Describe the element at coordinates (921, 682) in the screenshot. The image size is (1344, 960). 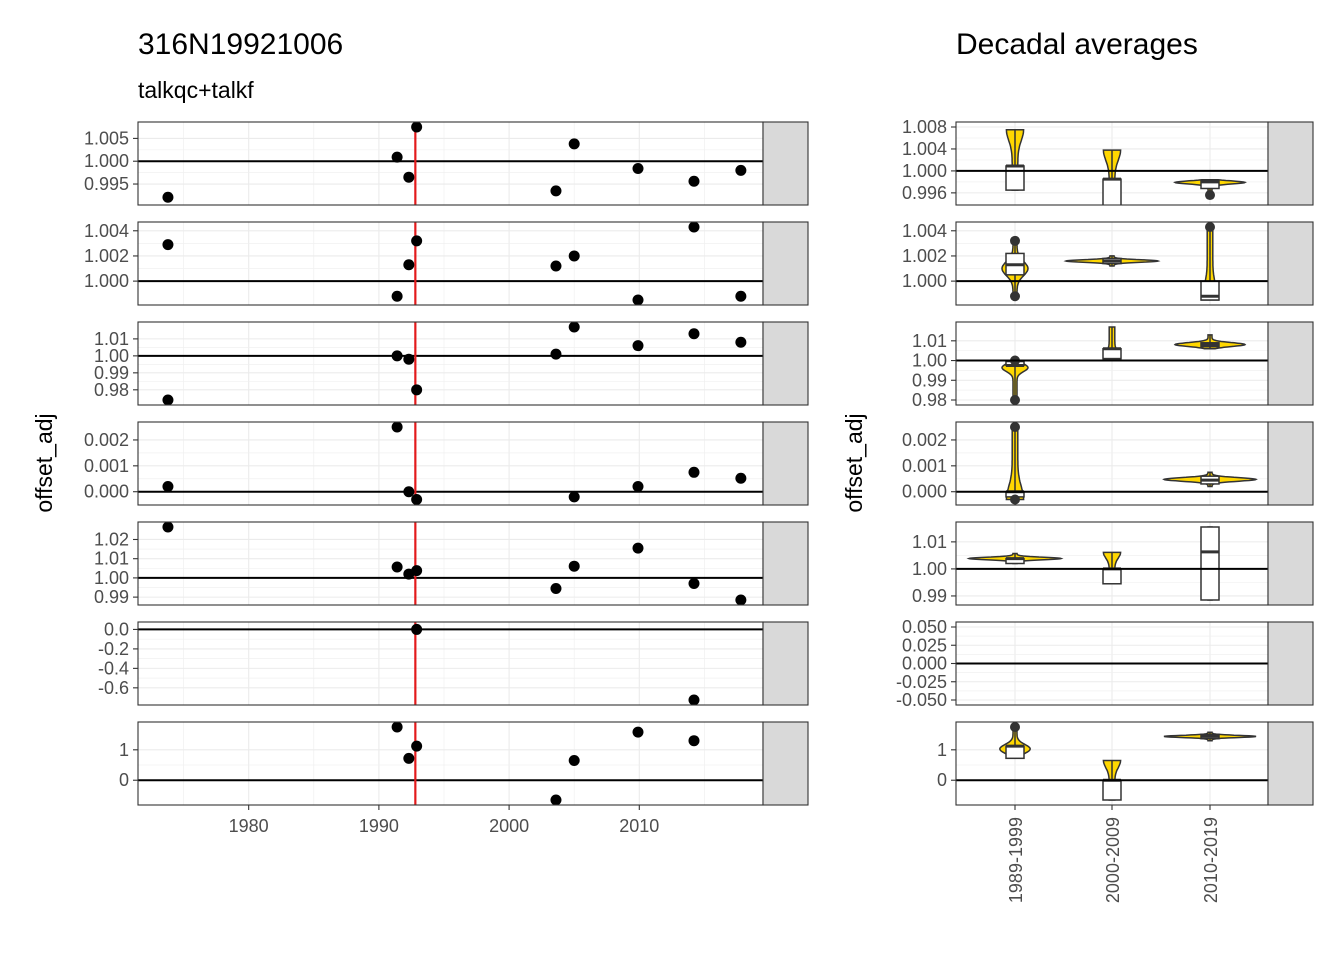
I see `right-y-tick-label-5-3: -0.025` at that location.